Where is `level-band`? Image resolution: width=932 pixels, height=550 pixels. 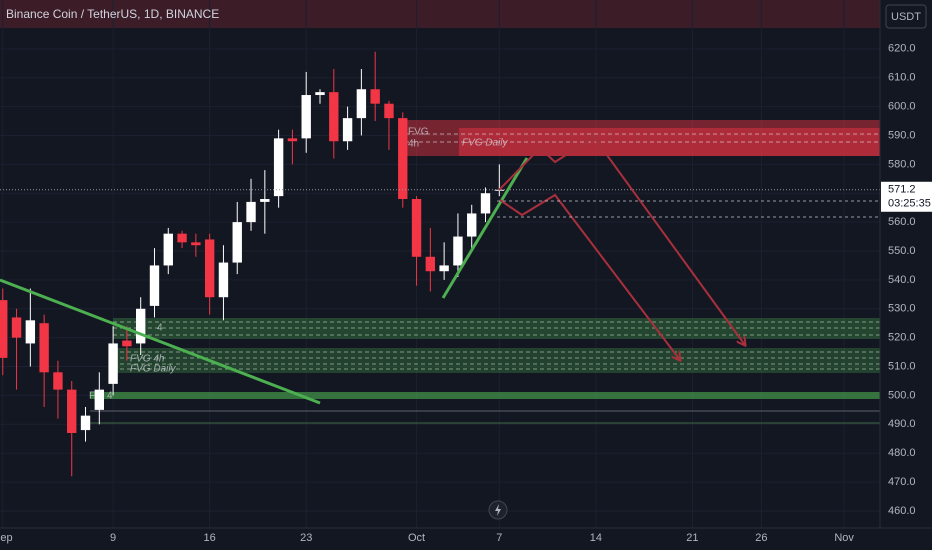
level-band is located at coordinates (485, 395).